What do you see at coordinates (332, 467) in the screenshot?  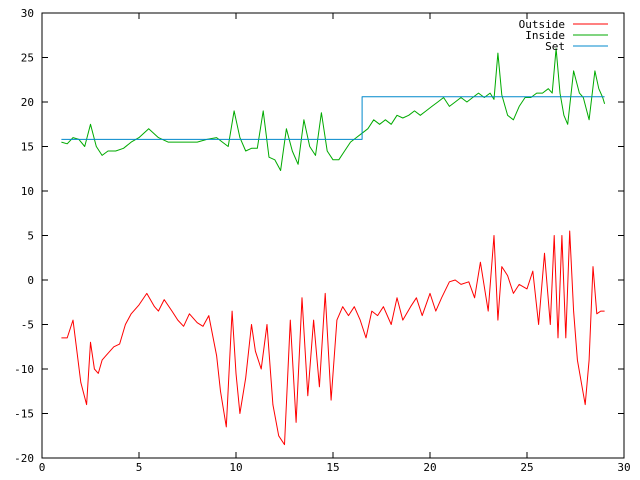 I see `x-tick-label: 15` at bounding box center [332, 467].